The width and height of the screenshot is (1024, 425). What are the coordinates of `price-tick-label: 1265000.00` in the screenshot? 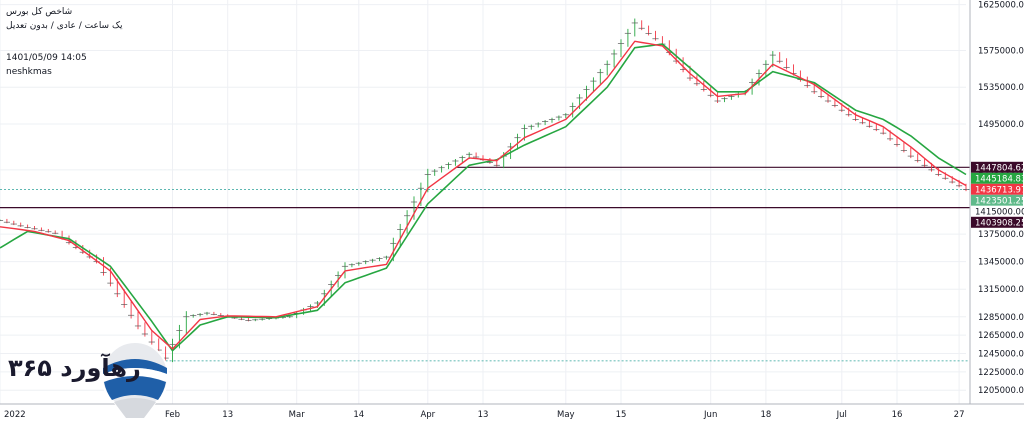 It's located at (1001, 336).